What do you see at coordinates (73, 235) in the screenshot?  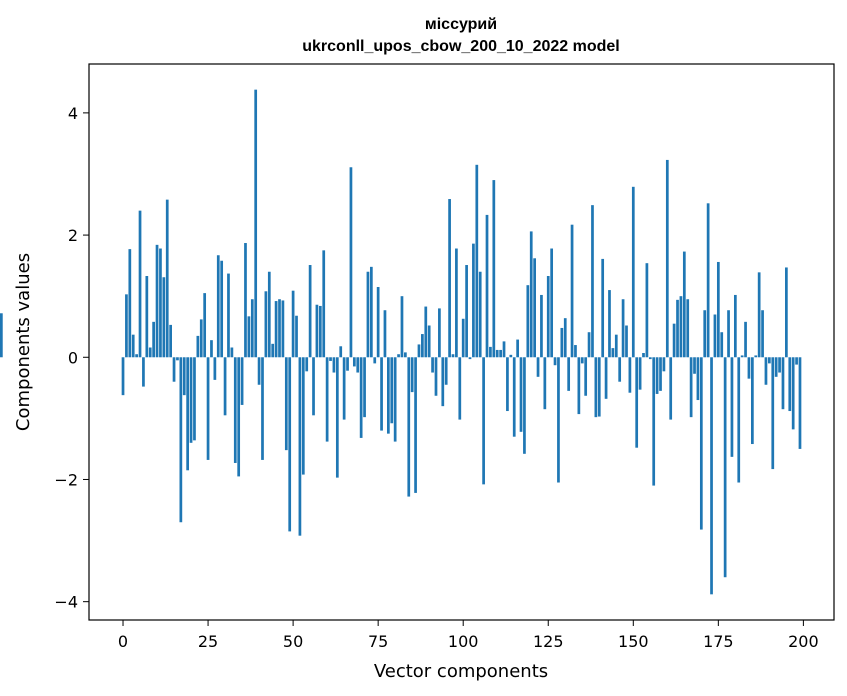 I see `y-tick-label: 2` at bounding box center [73, 235].